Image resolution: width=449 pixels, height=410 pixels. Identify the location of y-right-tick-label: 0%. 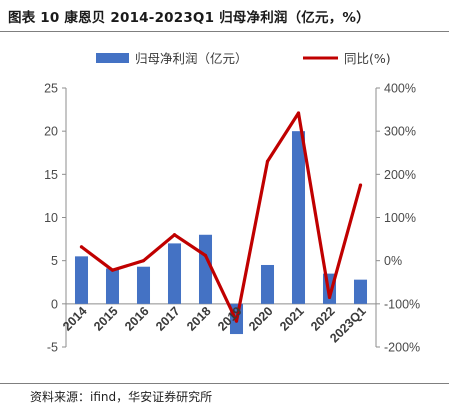
(393, 261).